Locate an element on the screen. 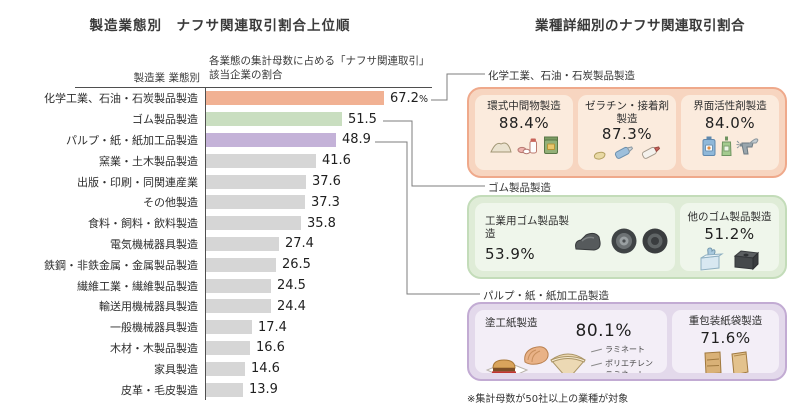 The image size is (800, 414). detail-card-pct: 80.1% is located at coordinates (604, 331).